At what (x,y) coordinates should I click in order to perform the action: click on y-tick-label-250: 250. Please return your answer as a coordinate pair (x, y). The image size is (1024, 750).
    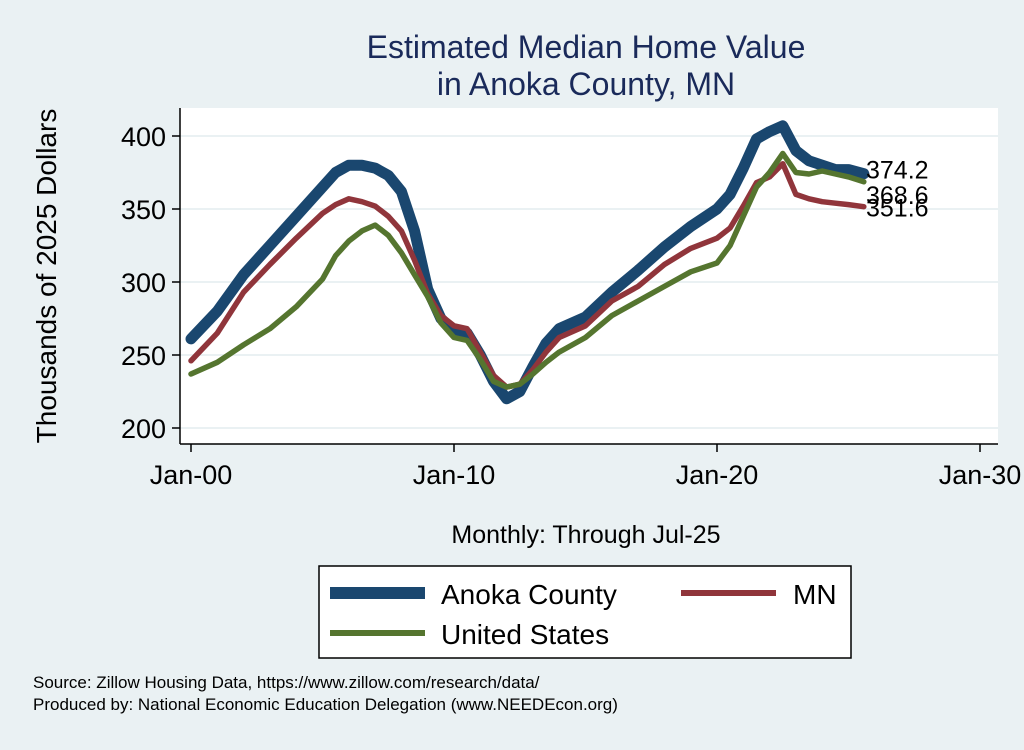
    Looking at the image, I should click on (143, 356).